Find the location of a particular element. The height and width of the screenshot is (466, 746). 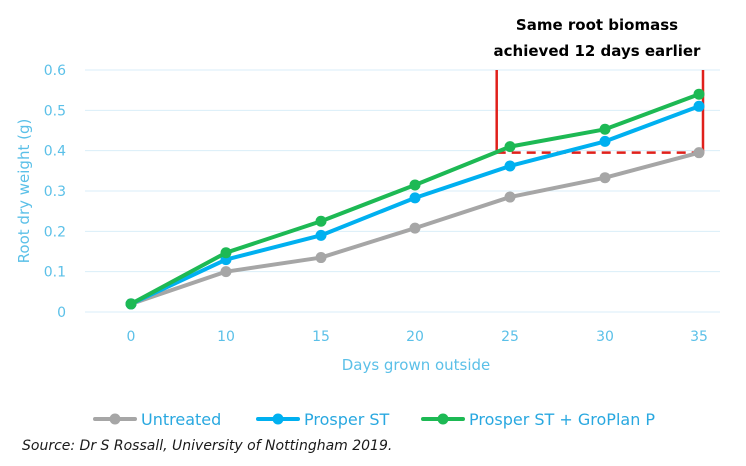

x-tick-label: 20 is located at coordinates (415, 337).